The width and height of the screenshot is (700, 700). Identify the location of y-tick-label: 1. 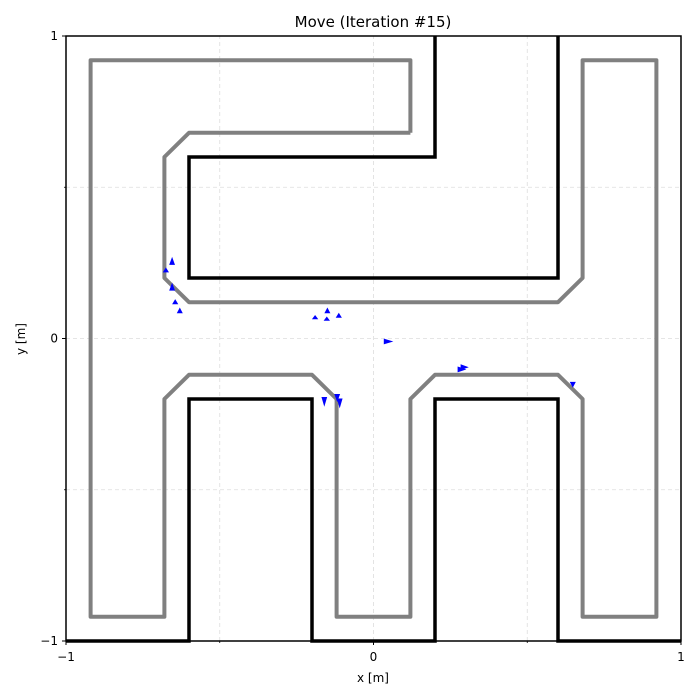
(54, 36).